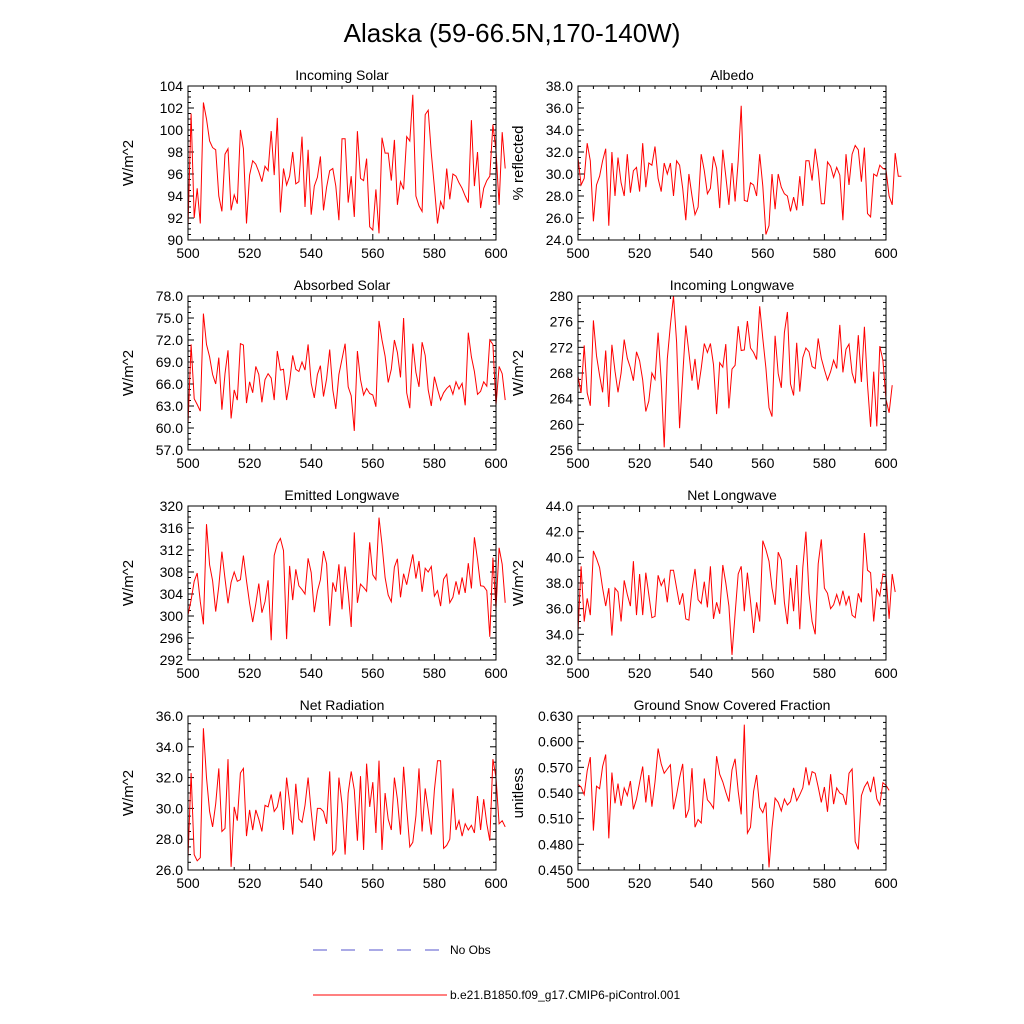 The height and width of the screenshot is (1024, 1024). What do you see at coordinates (763, 253) in the screenshot?
I see `x-tick-label-albedo: 560` at bounding box center [763, 253].